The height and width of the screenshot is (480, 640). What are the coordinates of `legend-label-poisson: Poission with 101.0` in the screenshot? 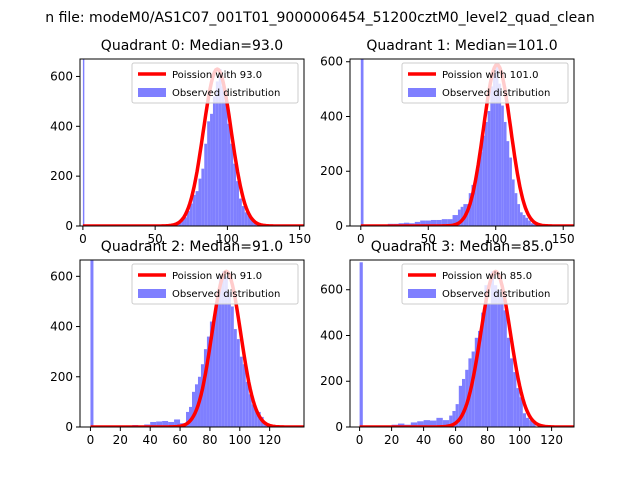 It's located at (490, 75).